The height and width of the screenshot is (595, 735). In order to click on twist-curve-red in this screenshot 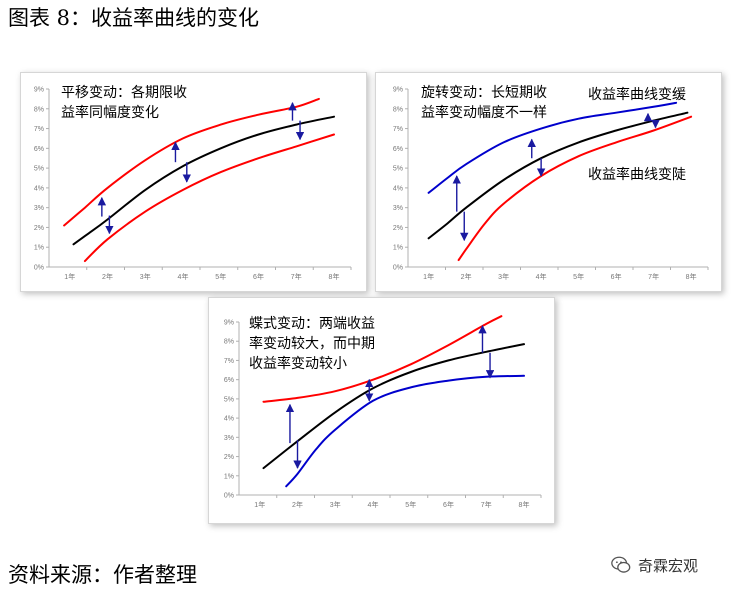, I will do `click(575, 188)`.